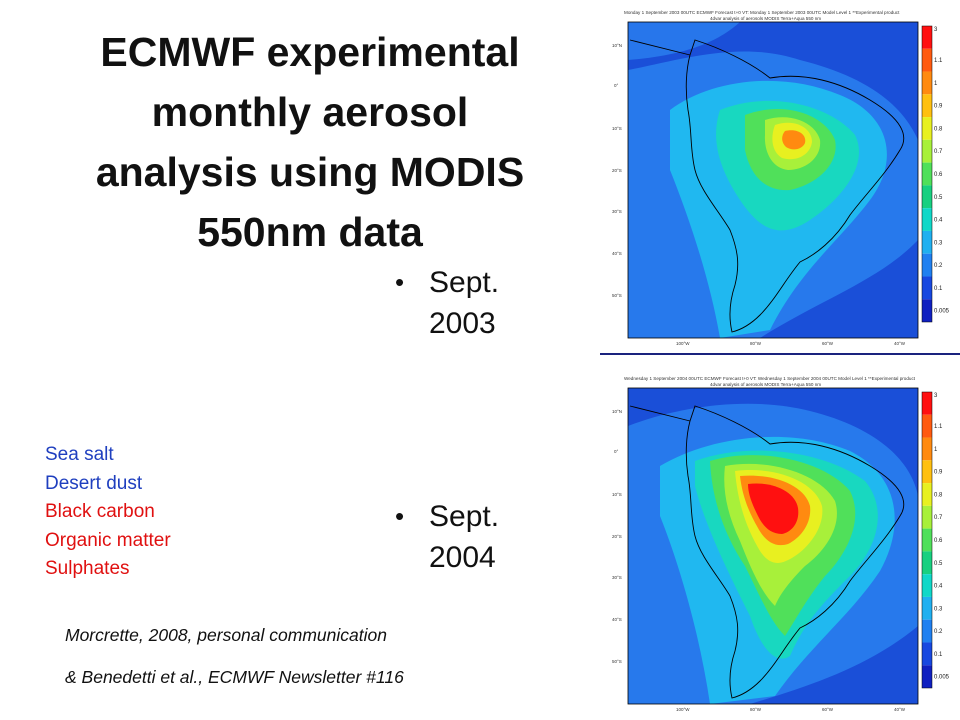 This screenshot has width=960, height=720. I want to click on bullet-line: 2004, so click(462, 557).